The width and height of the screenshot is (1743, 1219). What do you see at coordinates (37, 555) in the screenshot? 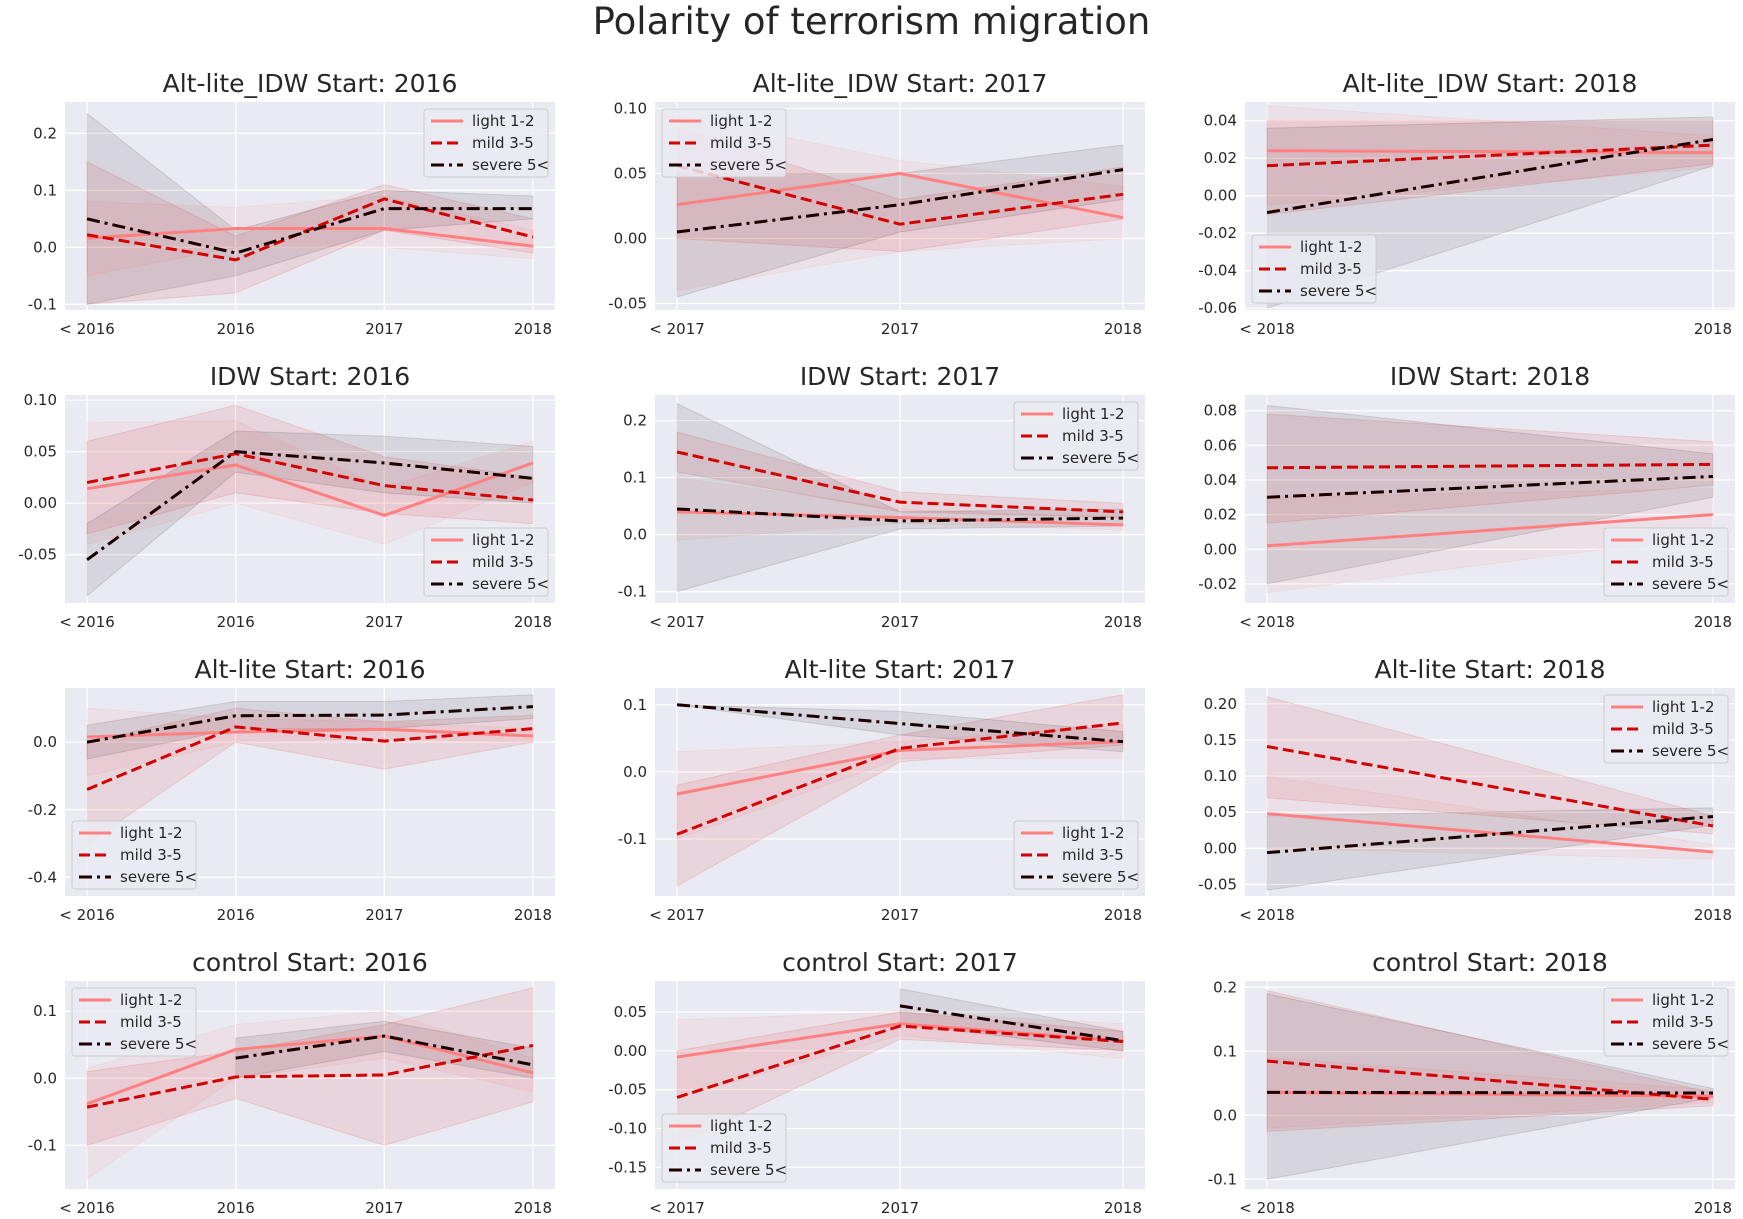
I see `y-tick-label: -0.05` at bounding box center [37, 555].